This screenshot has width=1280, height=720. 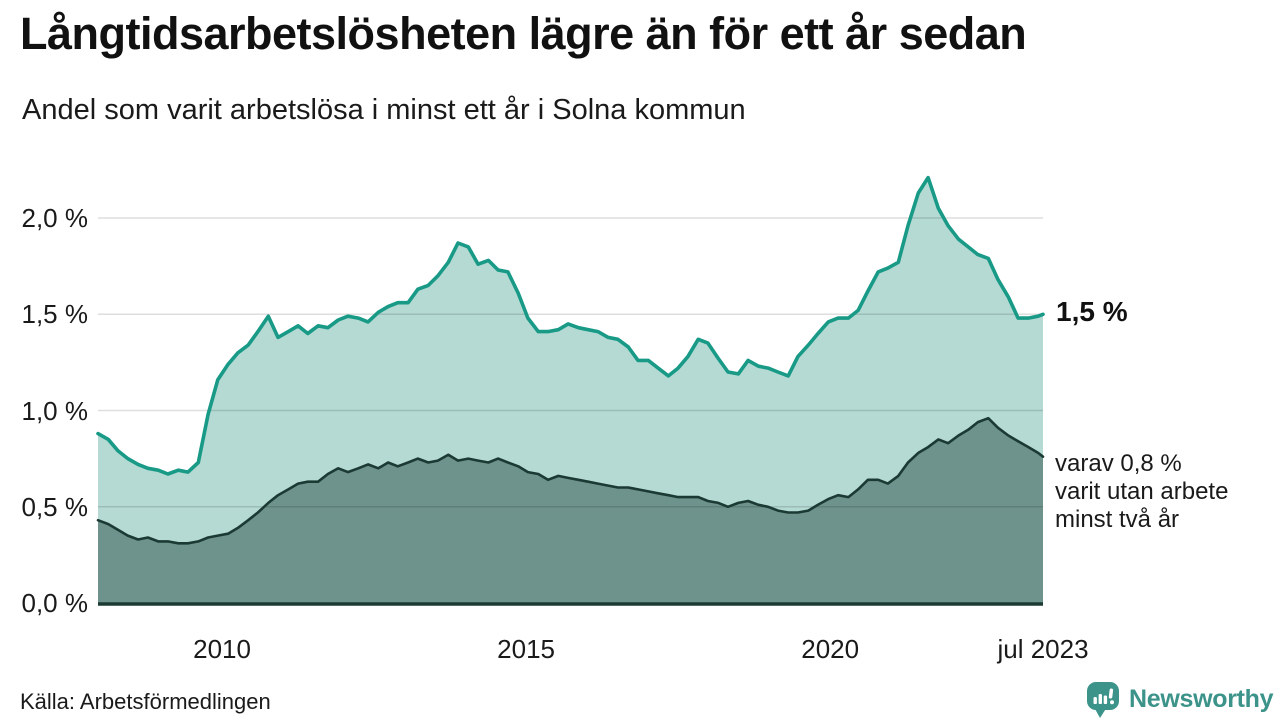 I want to click on newsworthy-logo: Newsworthy, so click(x=1180, y=700).